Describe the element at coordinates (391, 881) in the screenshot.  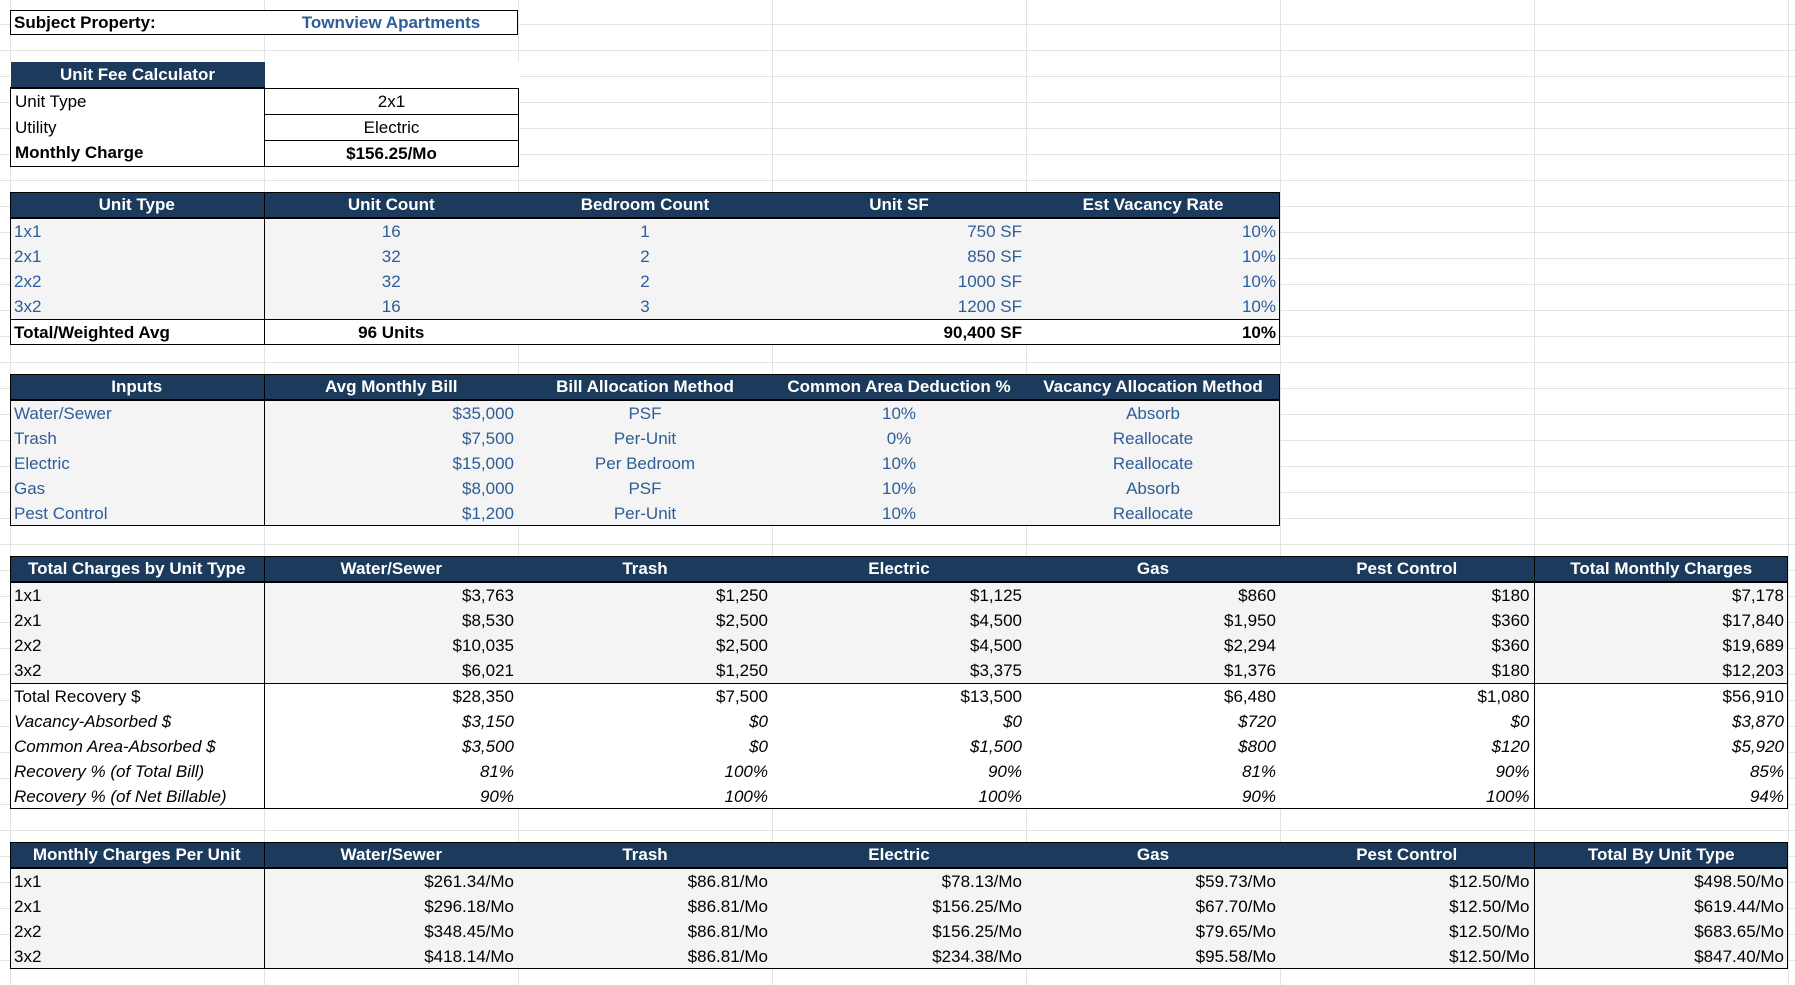
I see `cell: $261.34/Mo` at that location.